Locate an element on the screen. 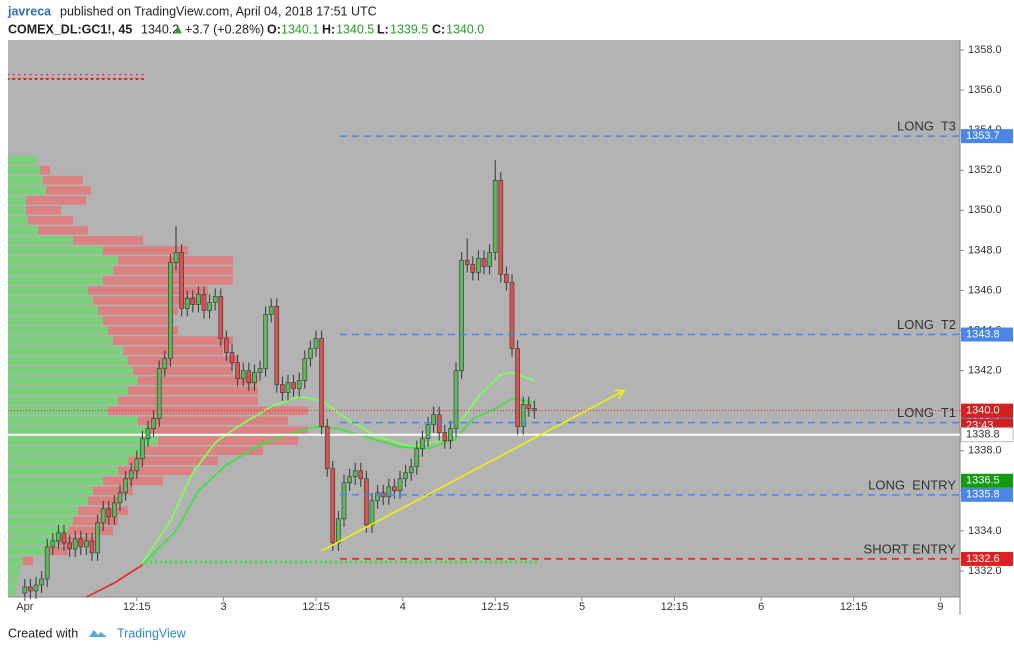  o-label: O: is located at coordinates (274, 29).